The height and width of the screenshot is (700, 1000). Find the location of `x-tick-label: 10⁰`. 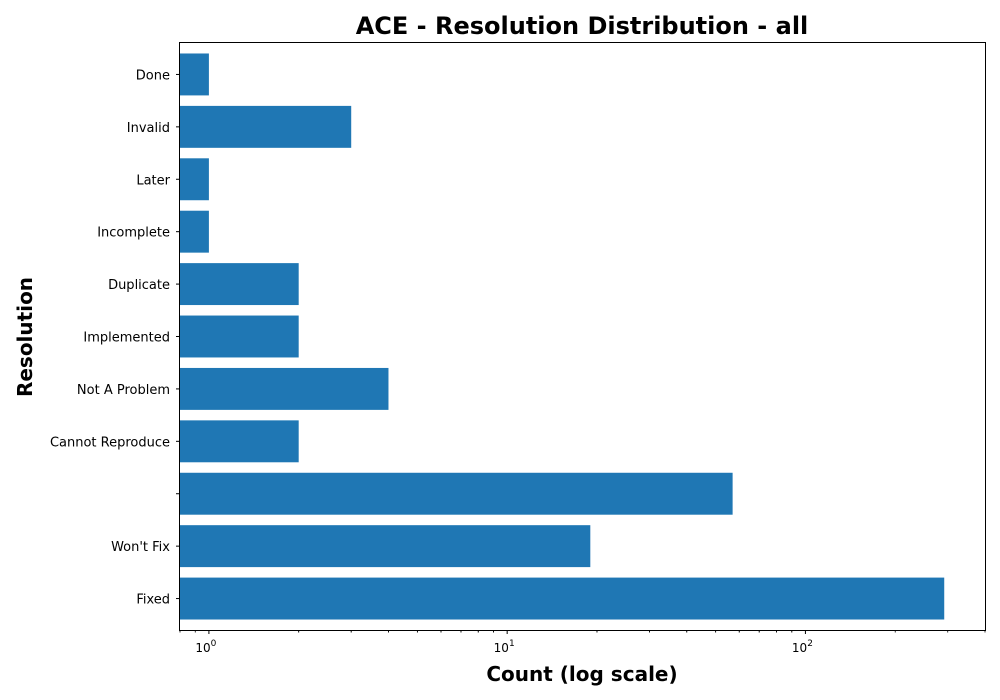

x-tick-label: 10⁰ is located at coordinates (205, 647).